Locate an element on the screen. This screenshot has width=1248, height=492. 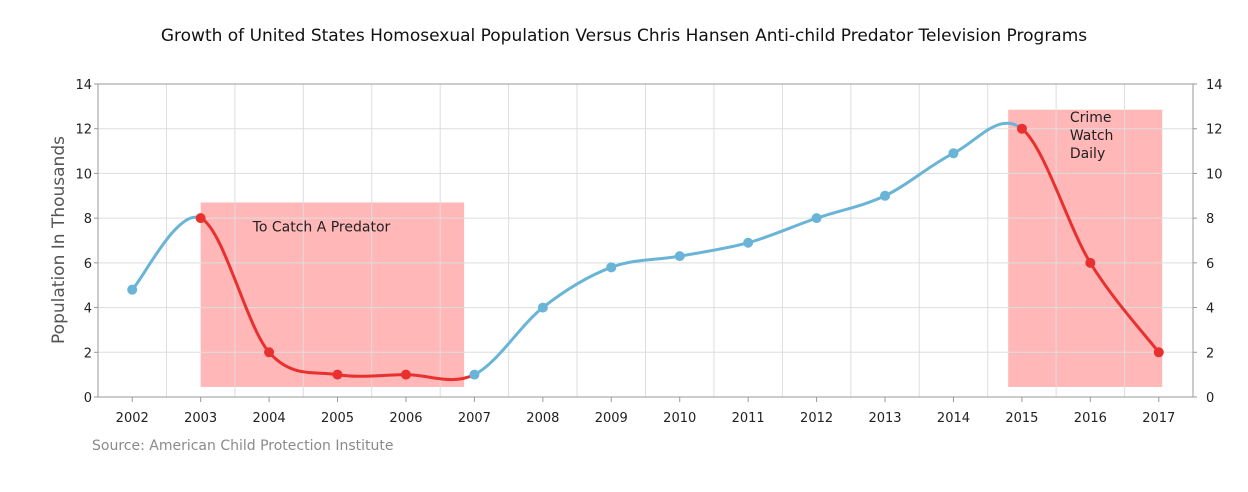
data-point-2004 is located at coordinates (269, 352).